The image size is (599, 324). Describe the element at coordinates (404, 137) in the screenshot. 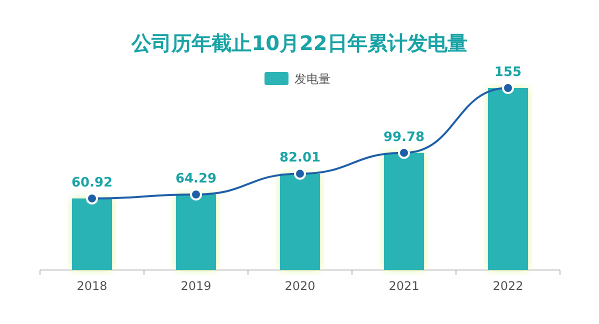

I see `data-label: 99.78` at that location.